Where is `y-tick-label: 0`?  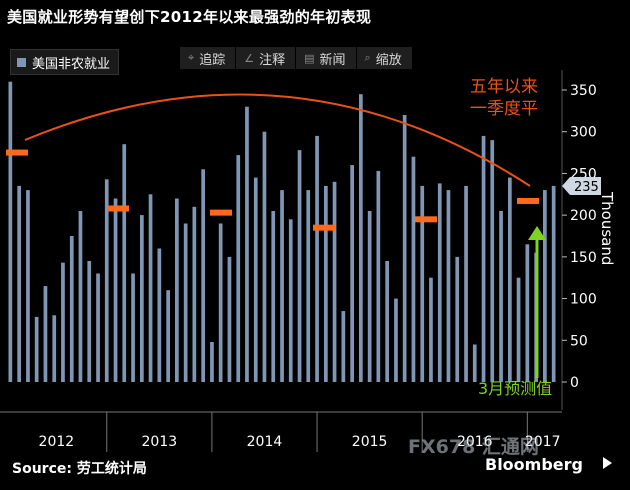 y-tick-label: 0 is located at coordinates (574, 383).